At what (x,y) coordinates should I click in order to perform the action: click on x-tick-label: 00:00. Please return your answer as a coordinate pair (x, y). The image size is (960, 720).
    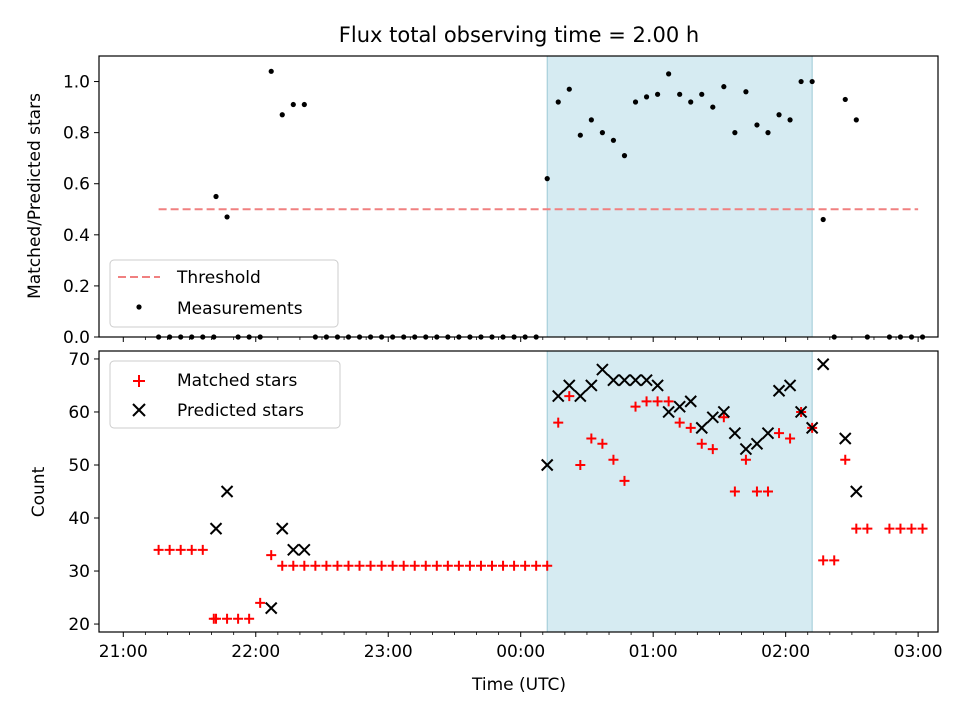
    Looking at the image, I should click on (520, 652).